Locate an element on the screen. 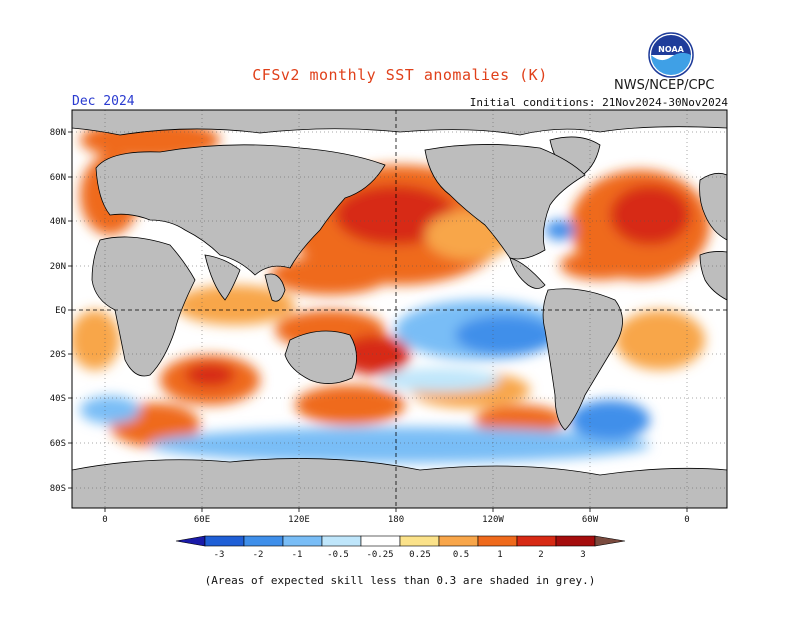 Image resolution: width=800 pixels, height=618 pixels. colorbar-label: 0.5 is located at coordinates (461, 555).